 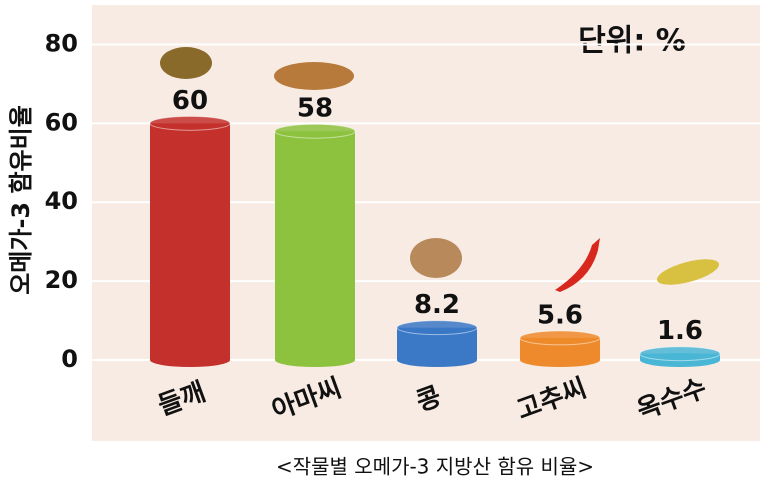 I want to click on unit-note: 단위: %, so click(x=632, y=41).